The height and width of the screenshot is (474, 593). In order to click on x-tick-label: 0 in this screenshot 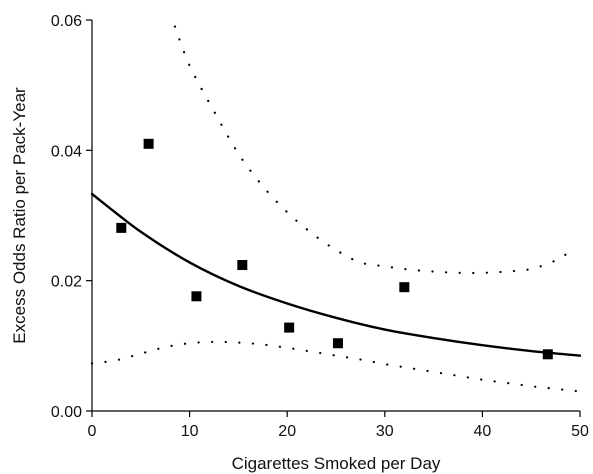, I will do `click(92, 431)`.